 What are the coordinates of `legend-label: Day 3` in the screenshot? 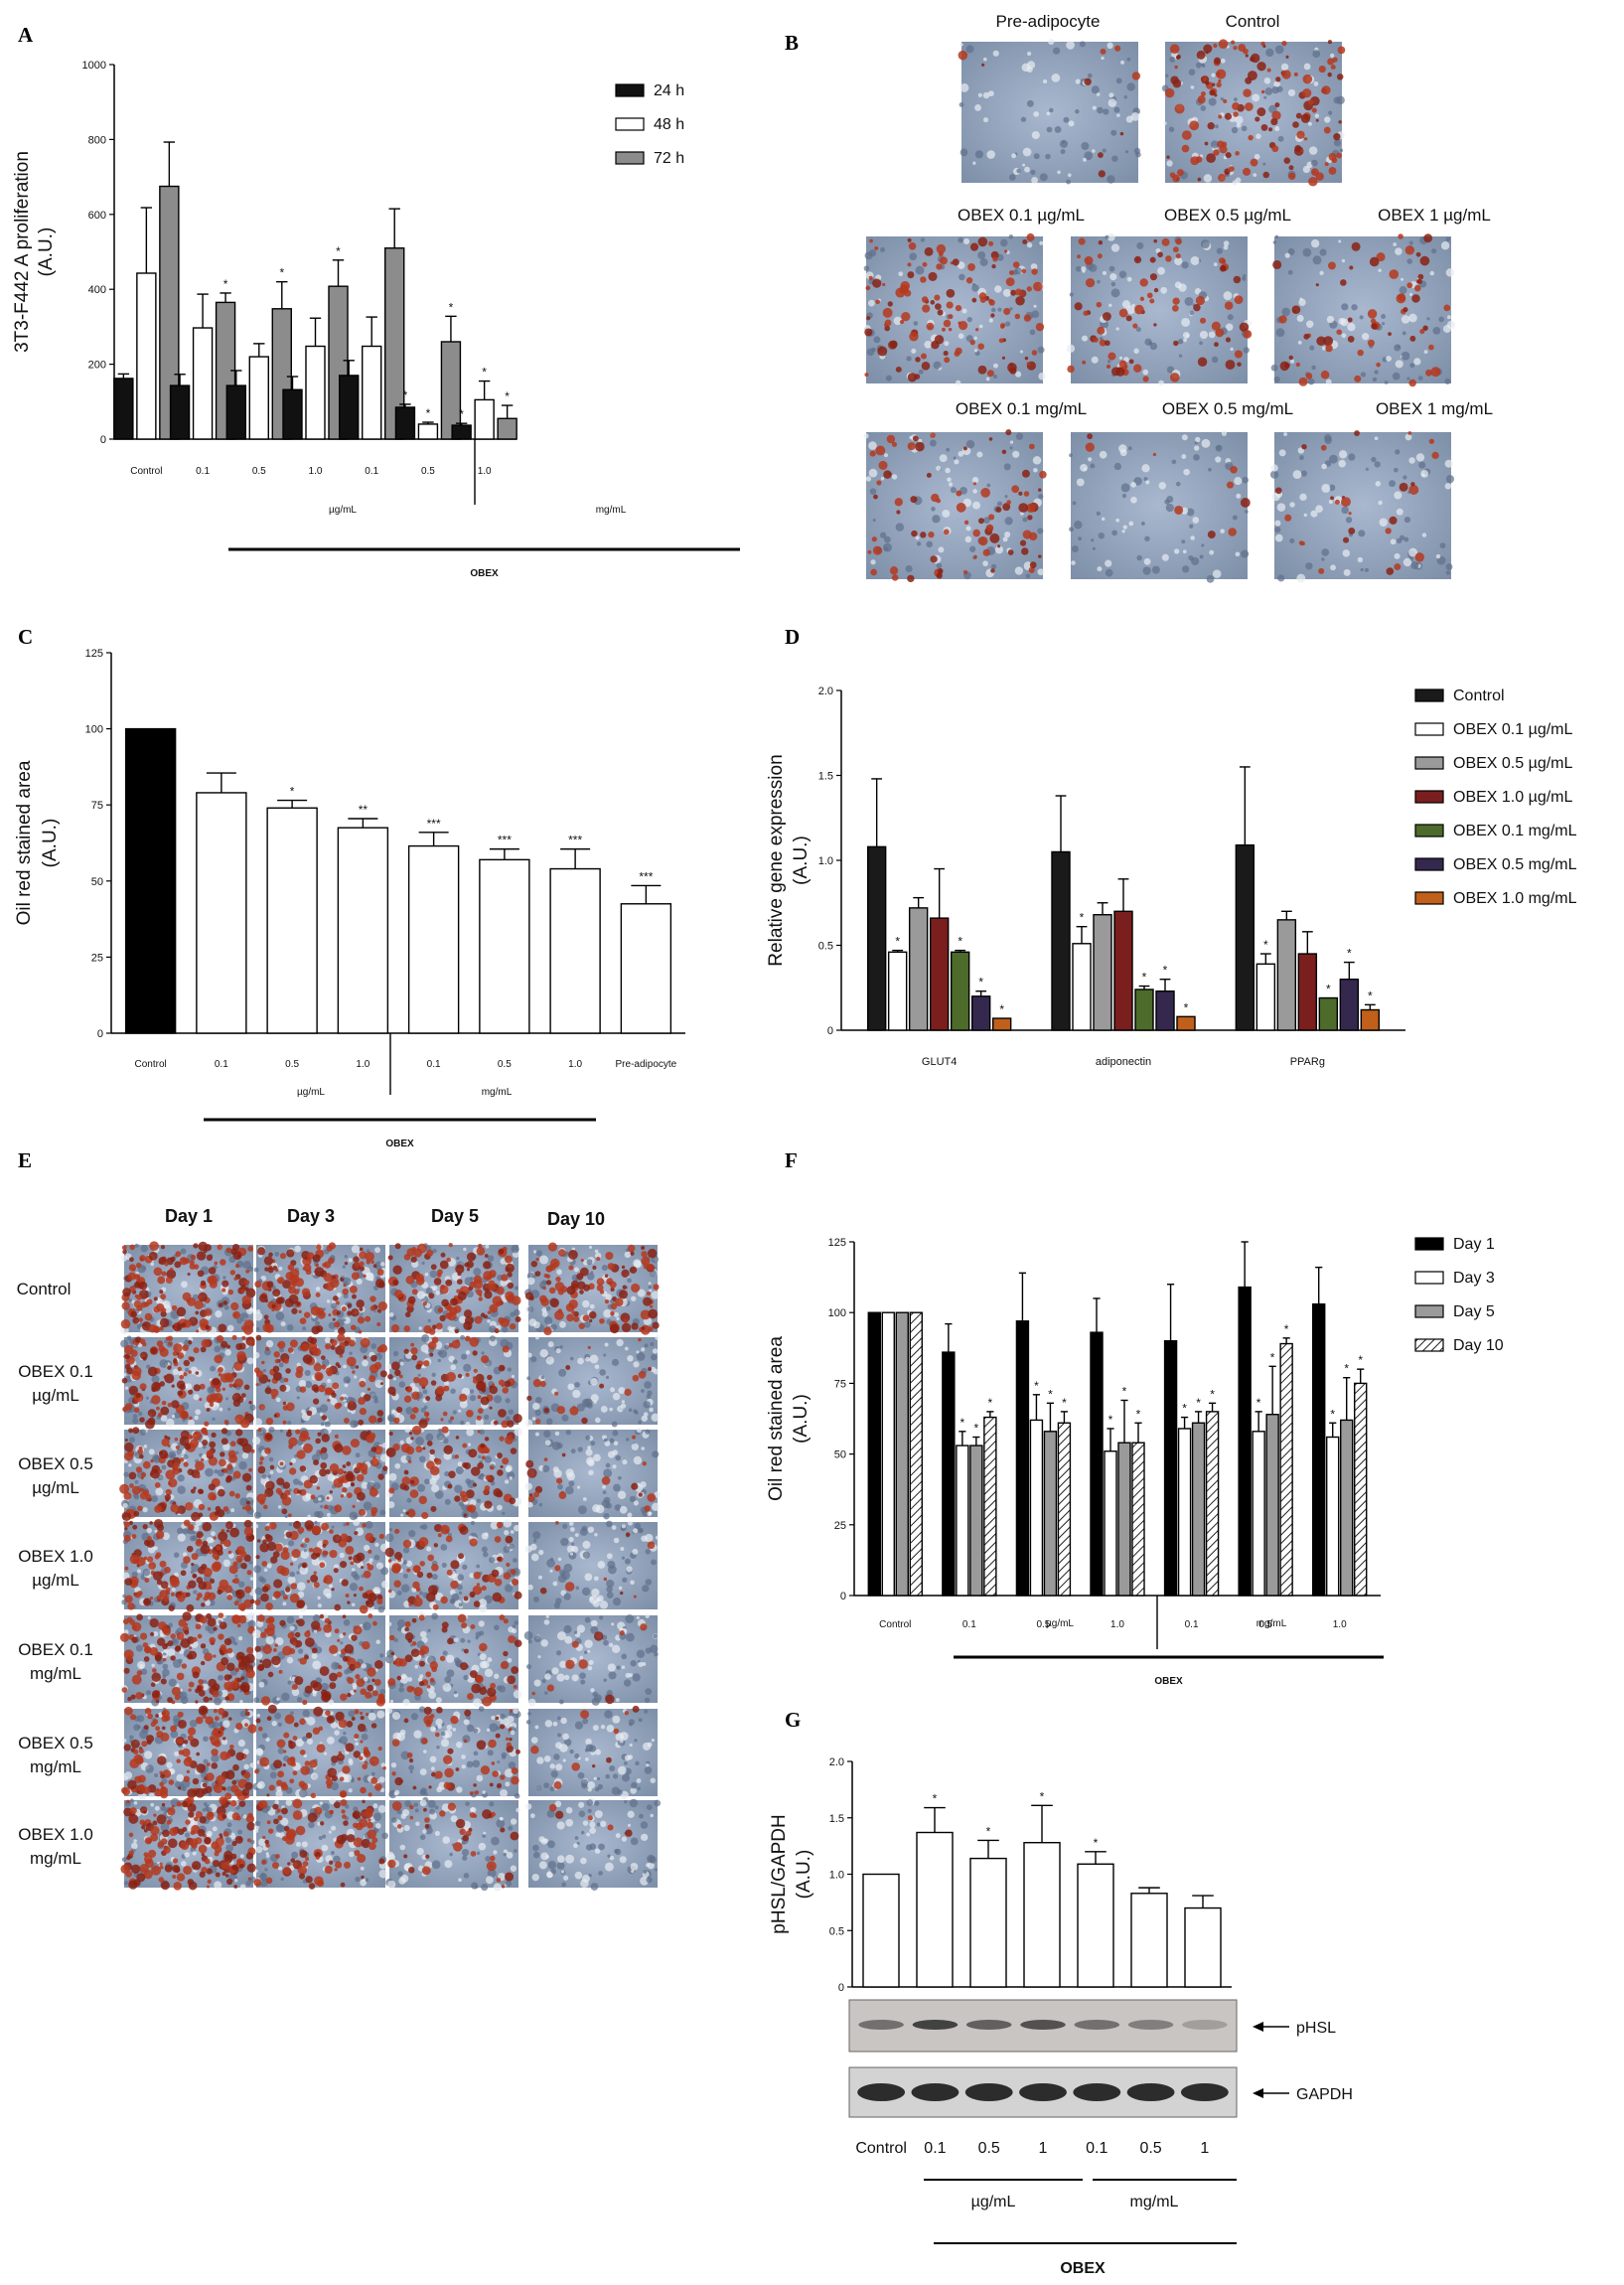 It's located at (1474, 1278).